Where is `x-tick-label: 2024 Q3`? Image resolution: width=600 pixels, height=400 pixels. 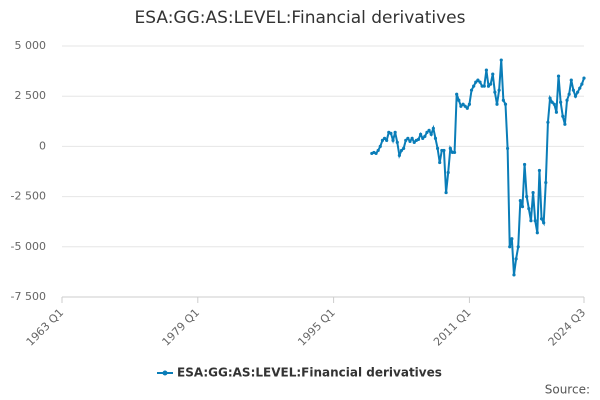
x-tick-label: 2024 Q3 is located at coordinates (567, 327).